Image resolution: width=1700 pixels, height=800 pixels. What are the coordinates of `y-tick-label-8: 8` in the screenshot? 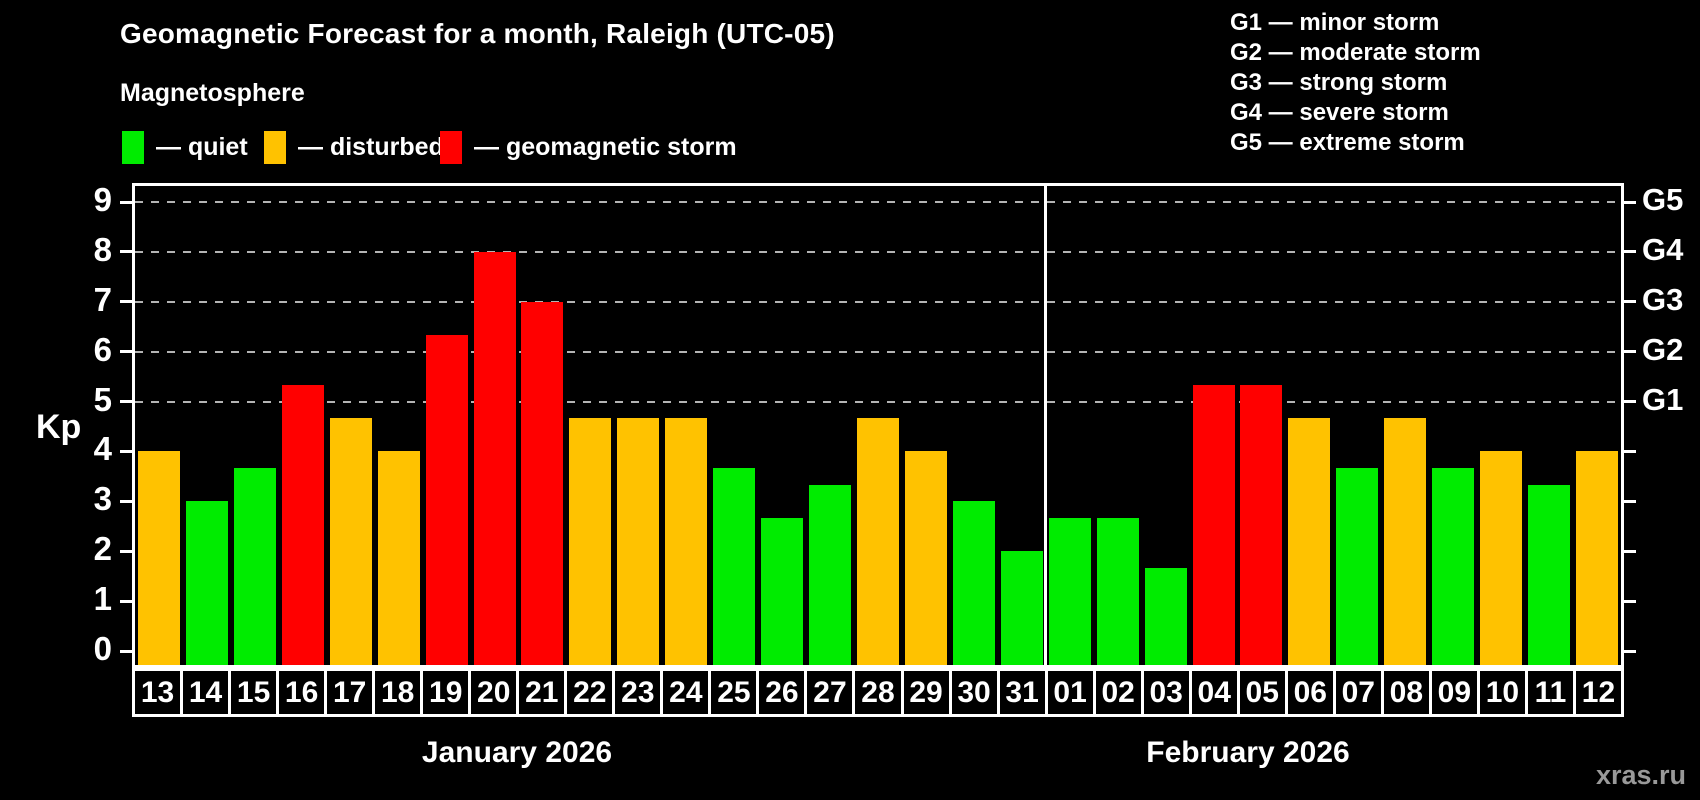 It's located at (102, 249).